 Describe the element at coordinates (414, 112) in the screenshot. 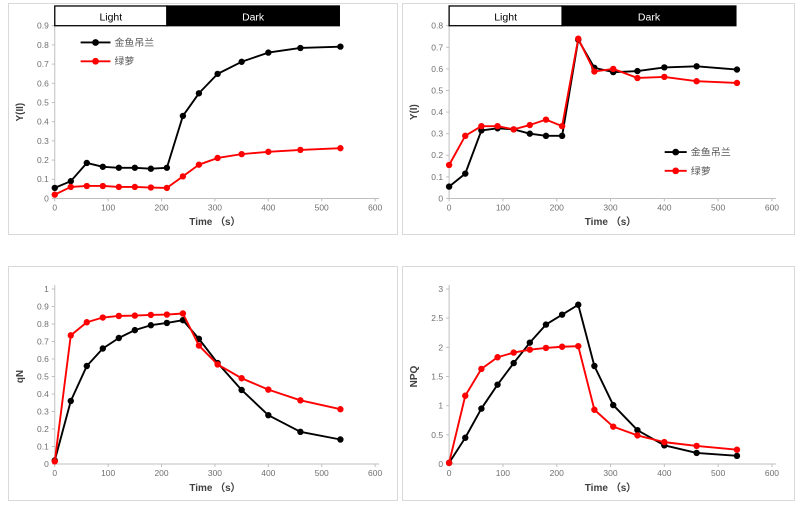

I see `y-axis-title: Y(I)` at that location.